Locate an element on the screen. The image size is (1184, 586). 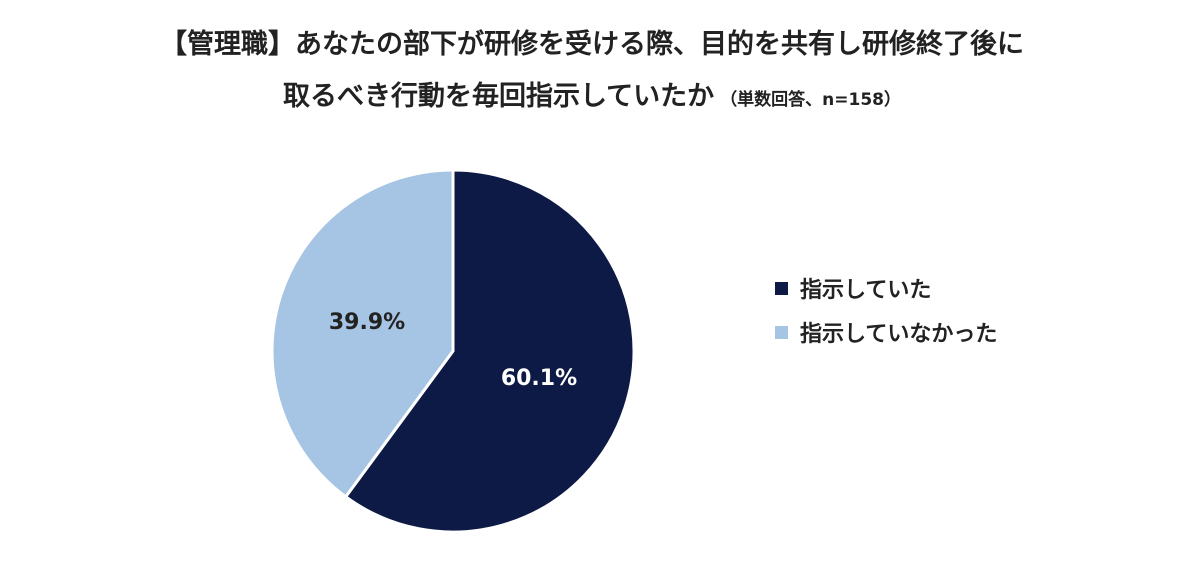
legend: 指示していた 指示していなかった is located at coordinates (886, 310).